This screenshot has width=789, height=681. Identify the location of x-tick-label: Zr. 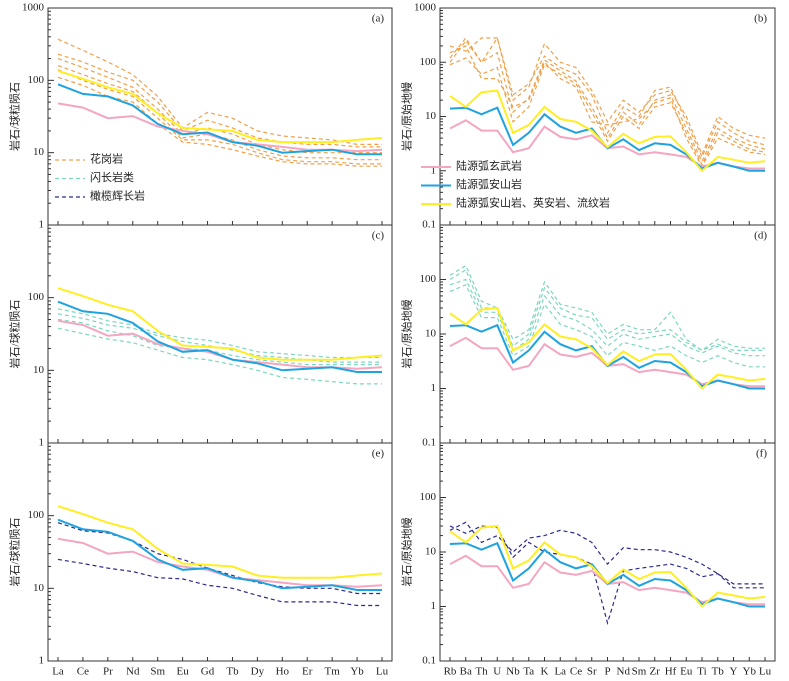
(655, 672).